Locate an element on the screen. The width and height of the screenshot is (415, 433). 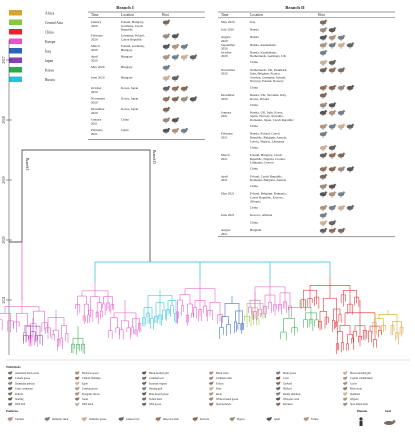
wild-bird-label: Dalmatian pelican is located at coordinates (25, 383).